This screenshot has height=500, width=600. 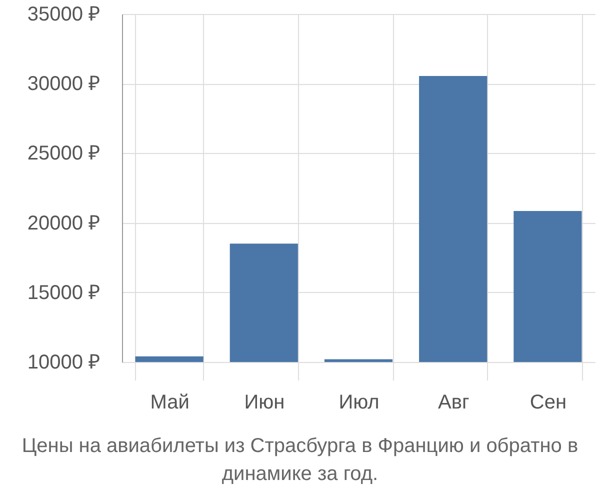 What do you see at coordinates (63, 15) in the screenshot?
I see `y-tick-label: 35000 ₽` at bounding box center [63, 15].